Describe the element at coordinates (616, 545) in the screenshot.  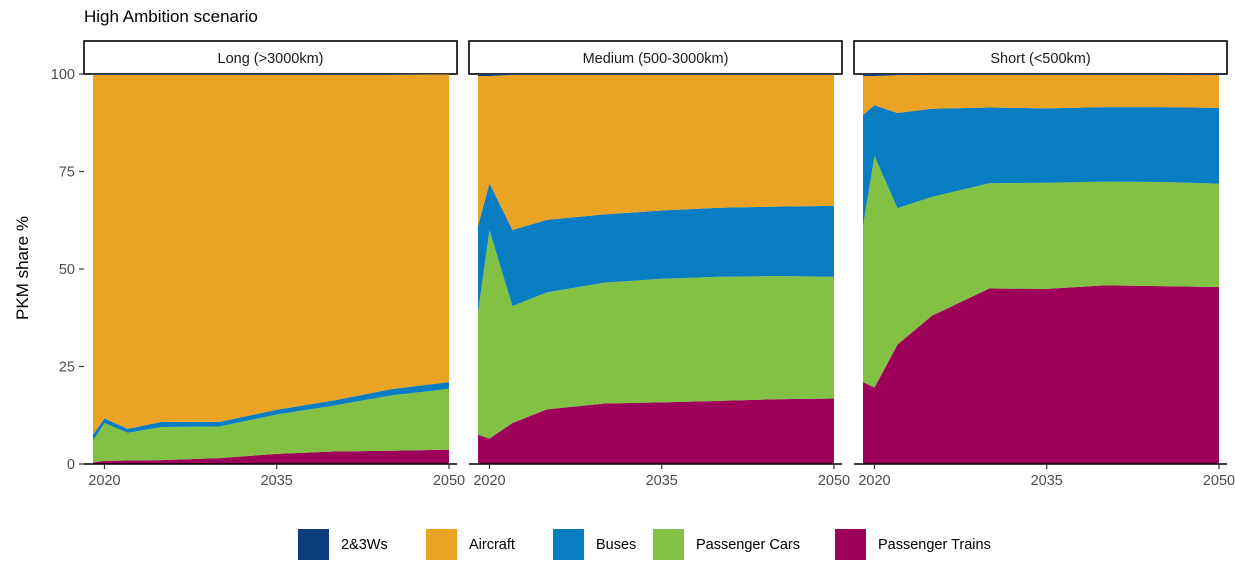
I see `legend-label: Buses` at that location.